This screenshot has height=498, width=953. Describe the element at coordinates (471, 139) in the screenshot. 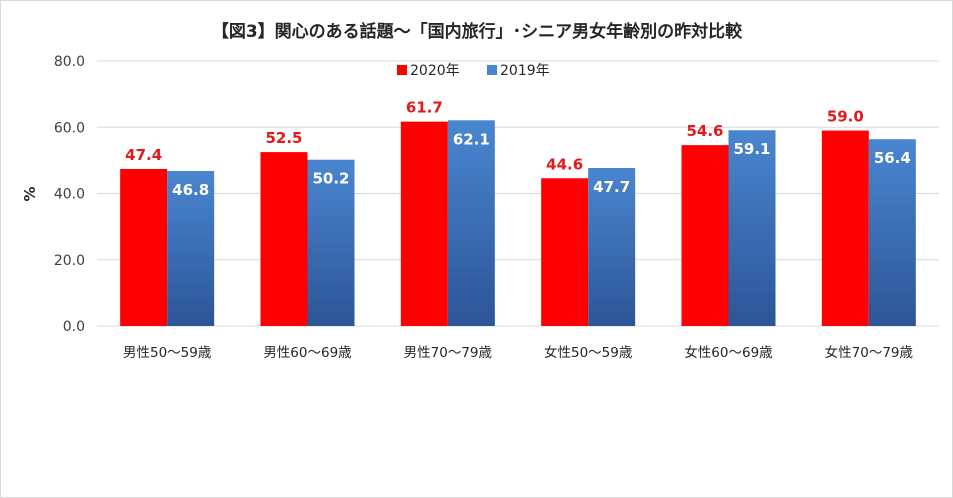

I see `data-label-2019: 62.1` at that location.